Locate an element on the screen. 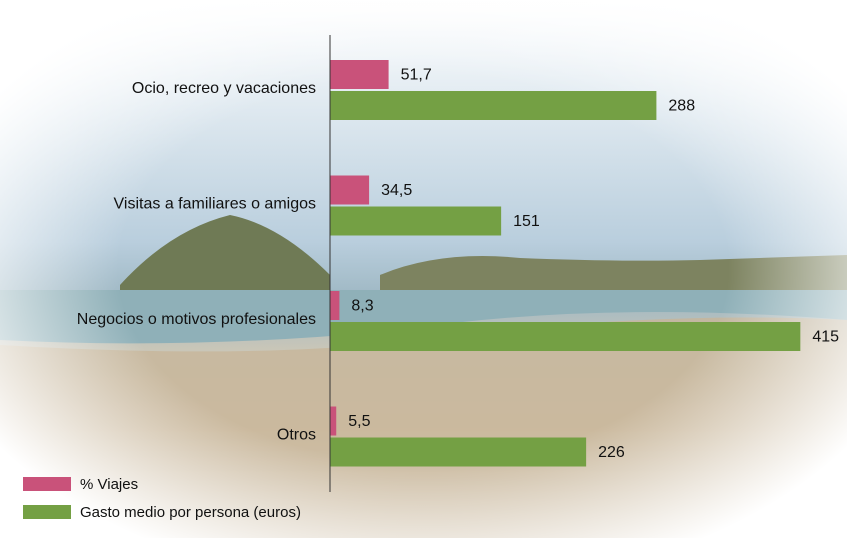 The image size is (847, 538). value-label: 5,5 is located at coordinates (359, 421).